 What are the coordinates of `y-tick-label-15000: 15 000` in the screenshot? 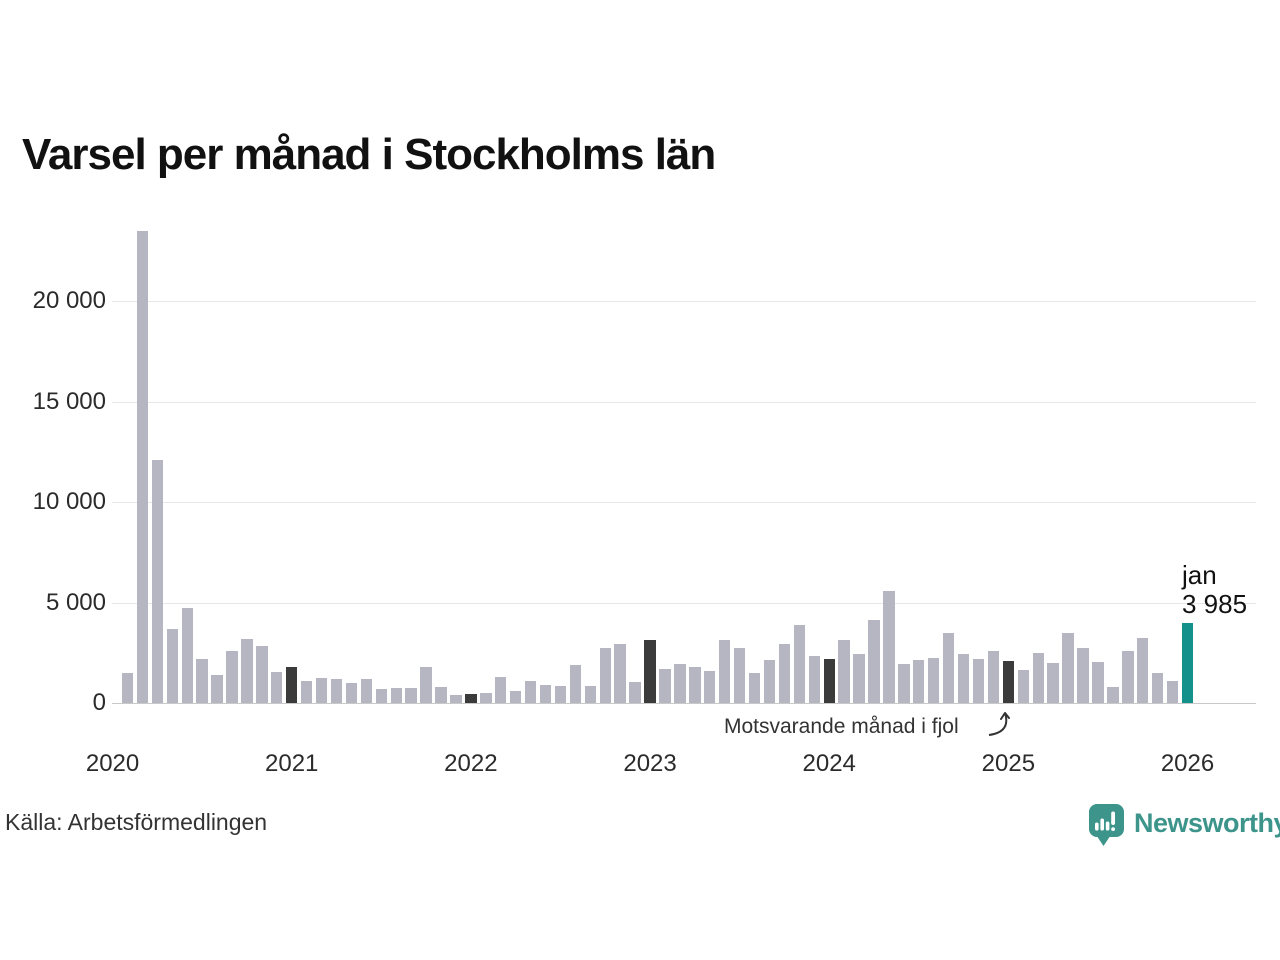 It's located at (69, 401).